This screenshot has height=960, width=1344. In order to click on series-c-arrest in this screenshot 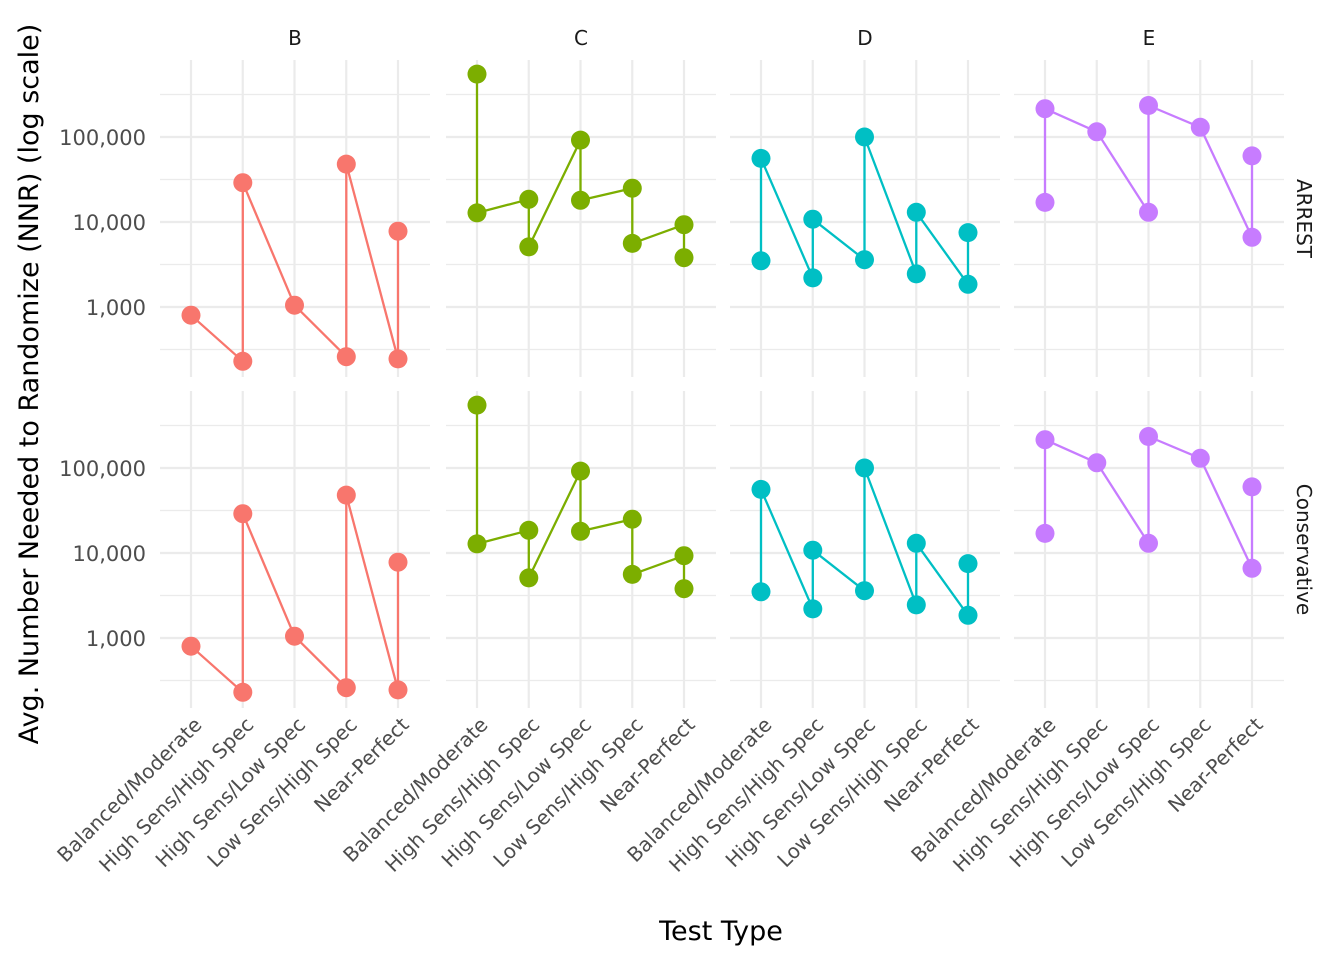, I will do `click(580, 166)`.